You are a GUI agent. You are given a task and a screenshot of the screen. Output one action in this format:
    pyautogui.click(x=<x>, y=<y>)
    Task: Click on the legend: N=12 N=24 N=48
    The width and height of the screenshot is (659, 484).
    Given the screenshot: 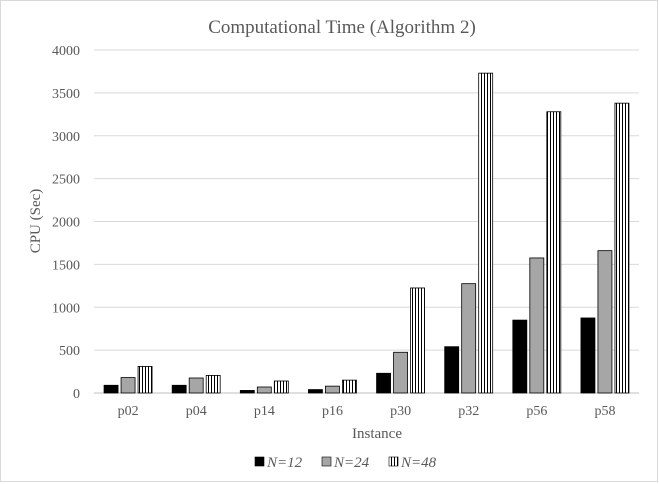 What is the action you would take?
    pyautogui.click(x=345, y=463)
    